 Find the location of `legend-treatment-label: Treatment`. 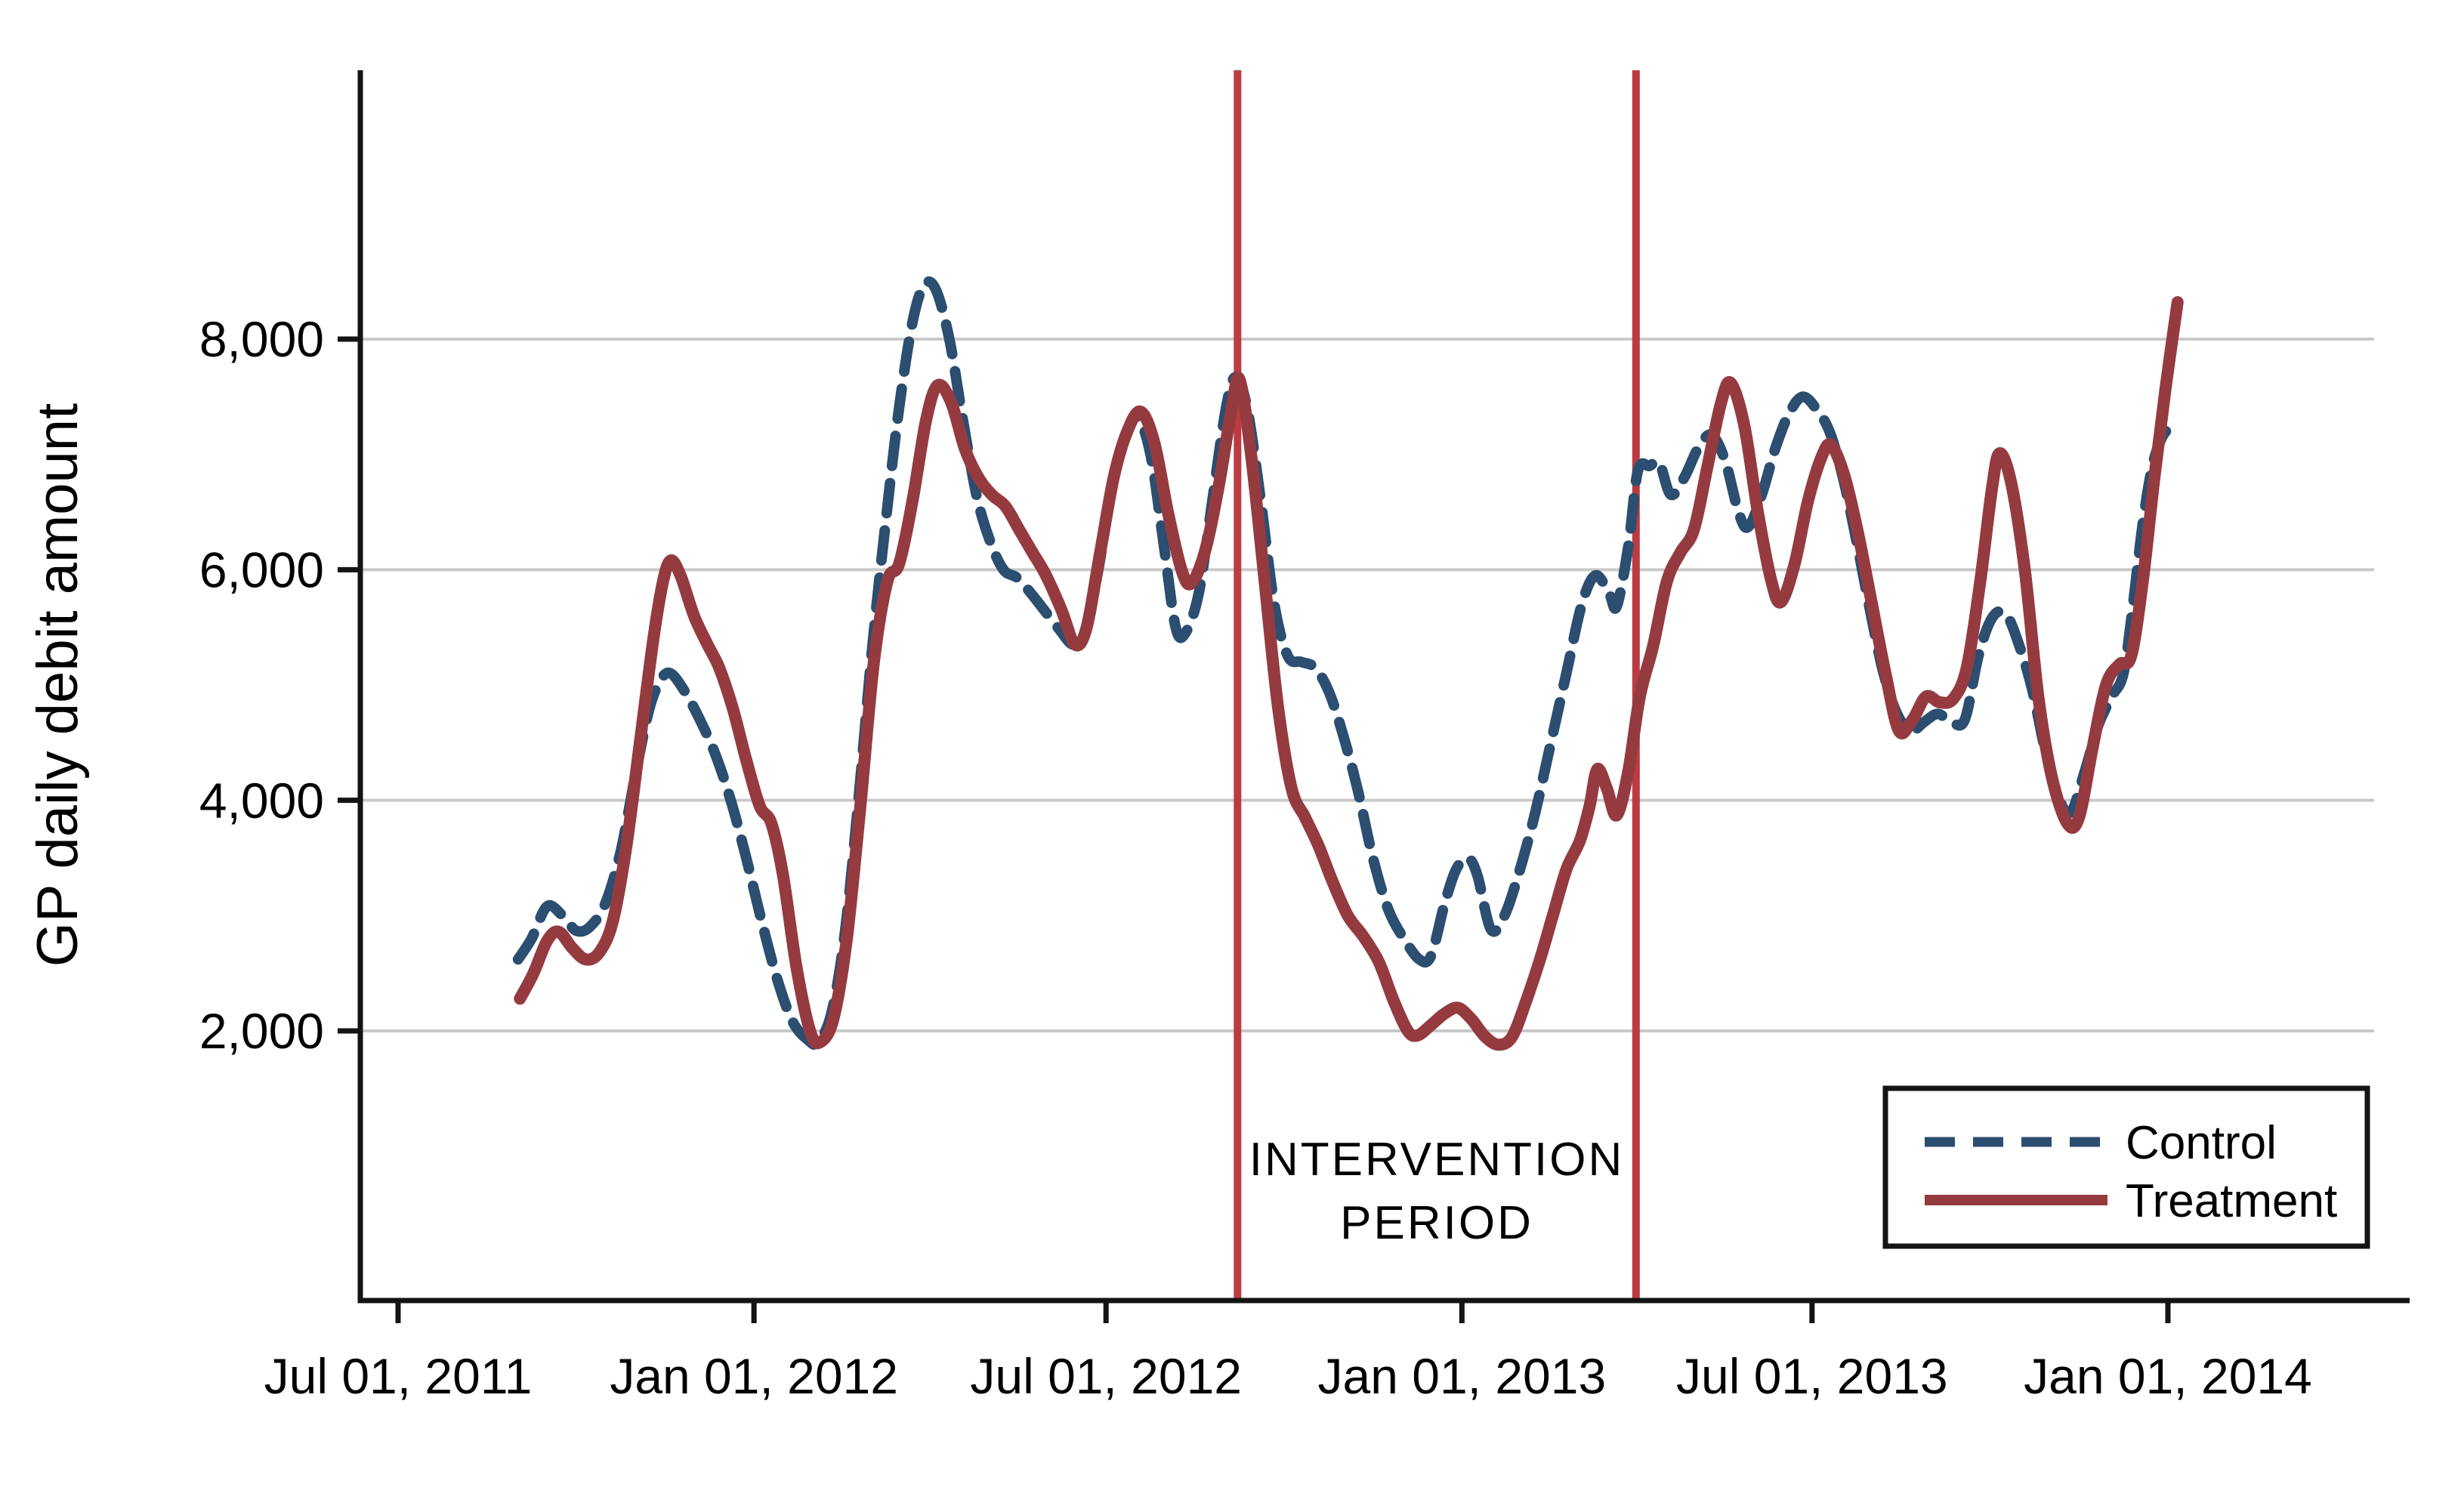

legend-treatment-label: Treatment is located at coordinates (2231, 1201).